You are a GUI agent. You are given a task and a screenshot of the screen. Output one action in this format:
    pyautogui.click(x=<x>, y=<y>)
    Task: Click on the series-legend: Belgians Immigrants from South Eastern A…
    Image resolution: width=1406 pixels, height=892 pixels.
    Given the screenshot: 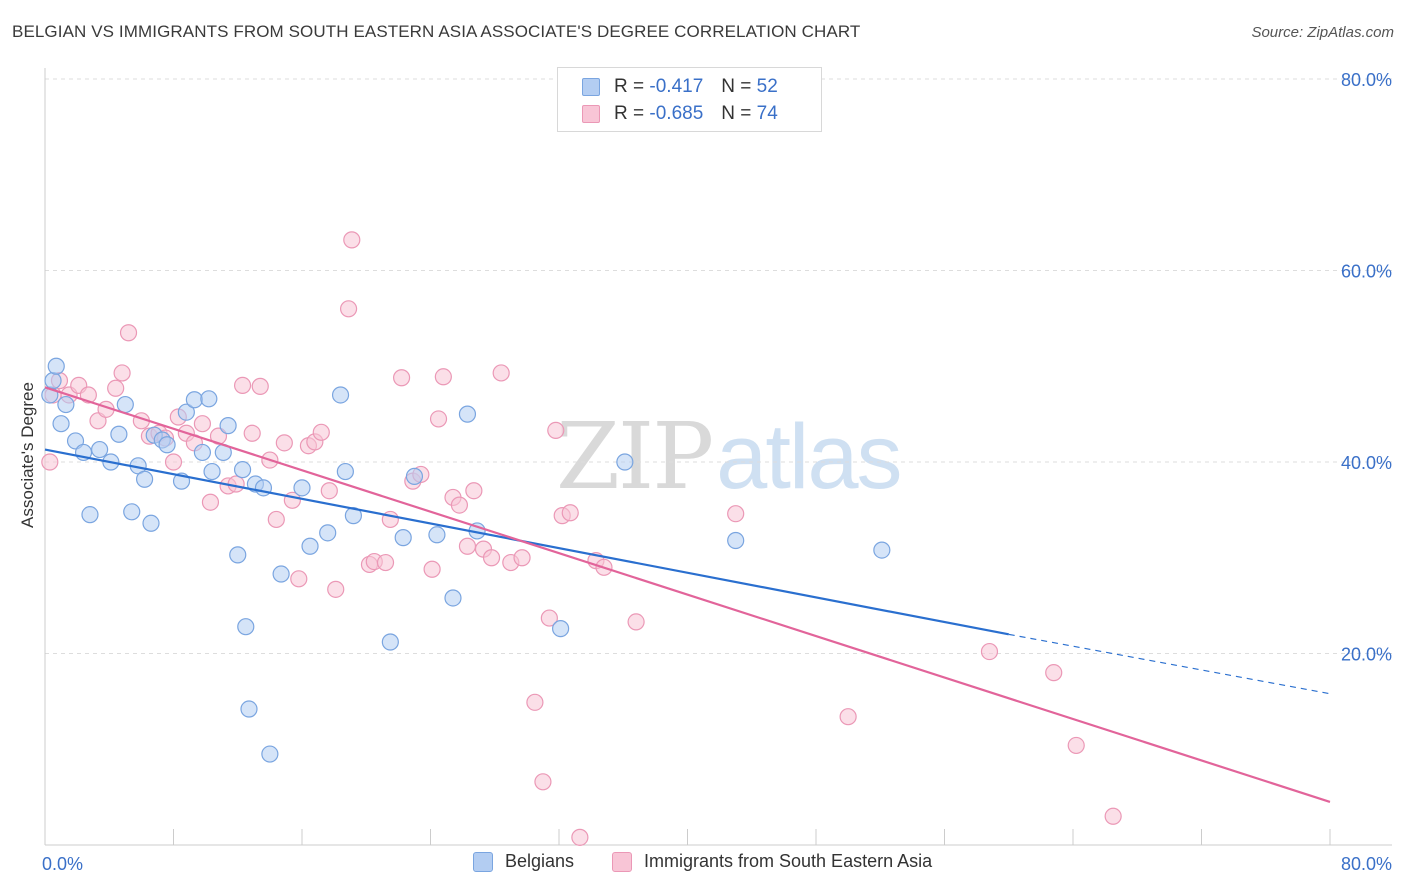 What is the action you would take?
    pyautogui.click(x=703, y=864)
    